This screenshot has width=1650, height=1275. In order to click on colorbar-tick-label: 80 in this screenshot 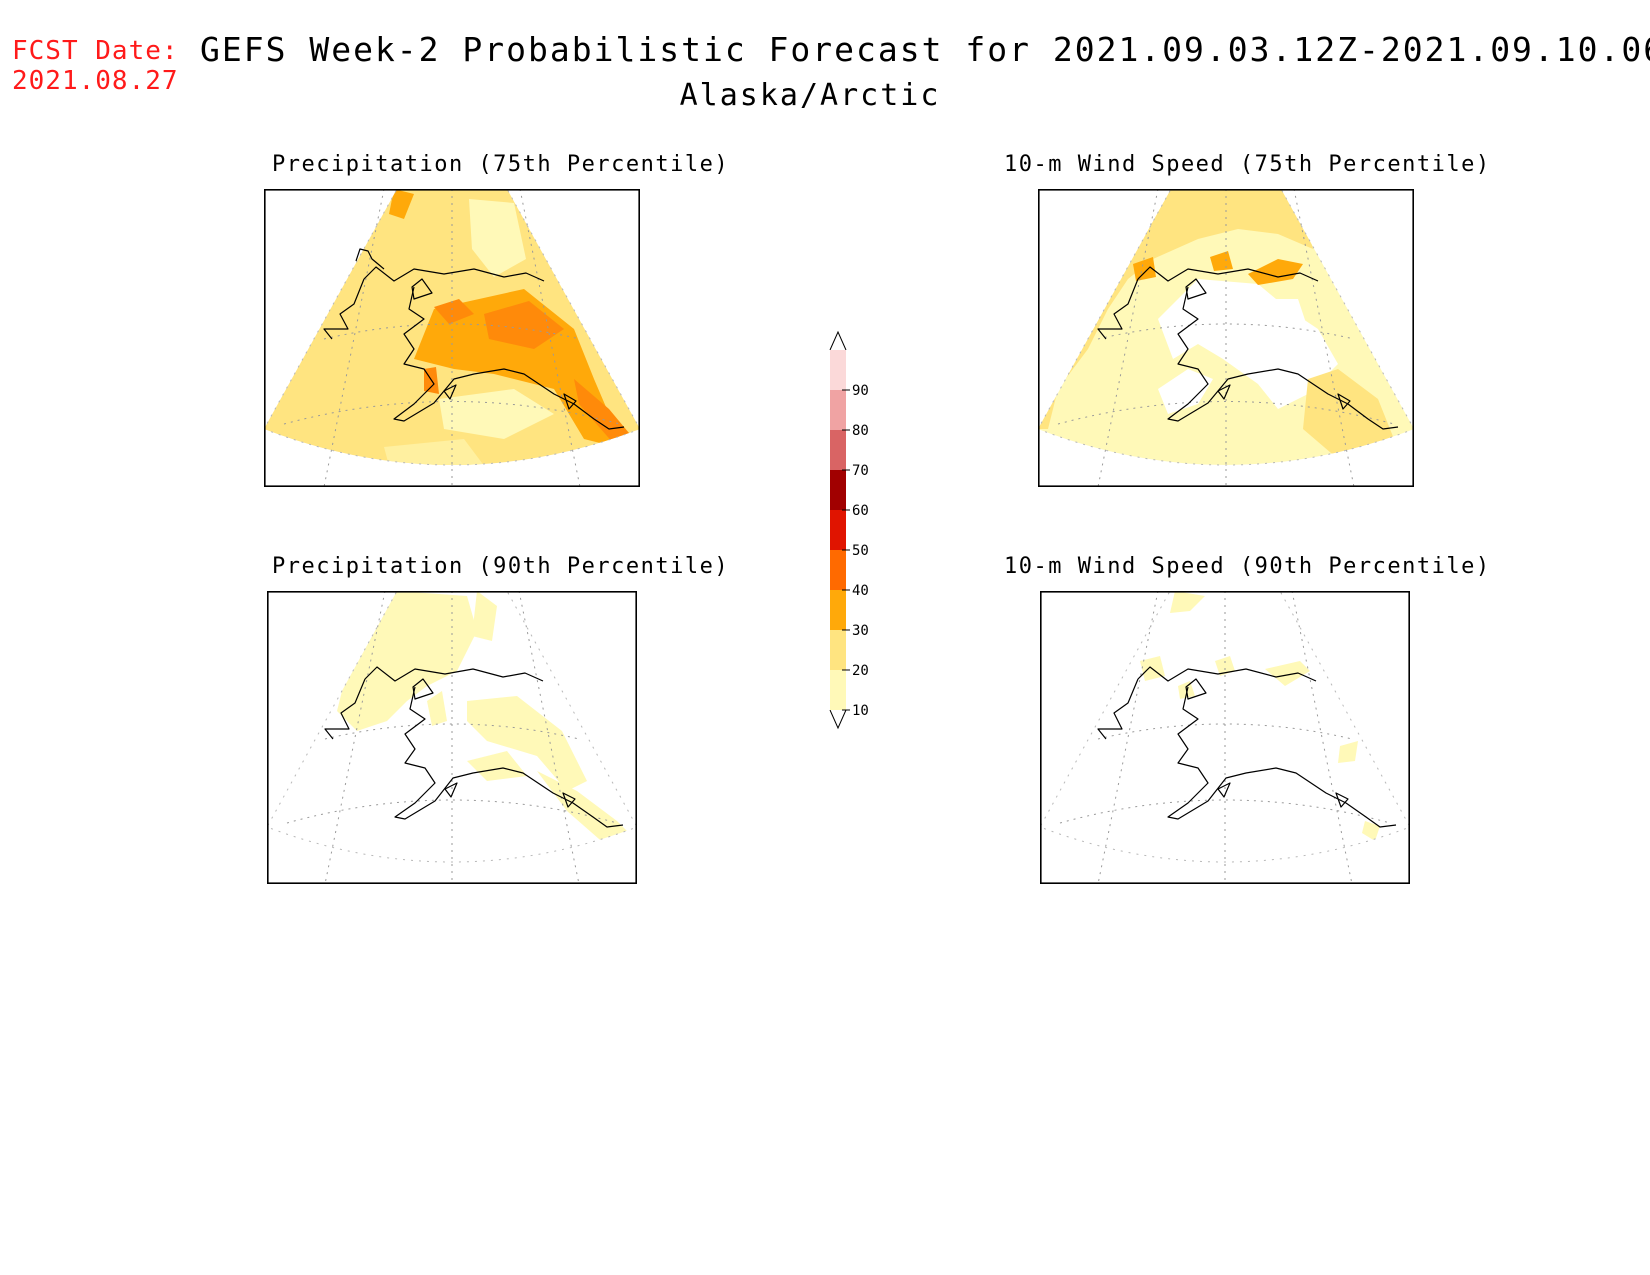, I will do `click(860, 431)`.